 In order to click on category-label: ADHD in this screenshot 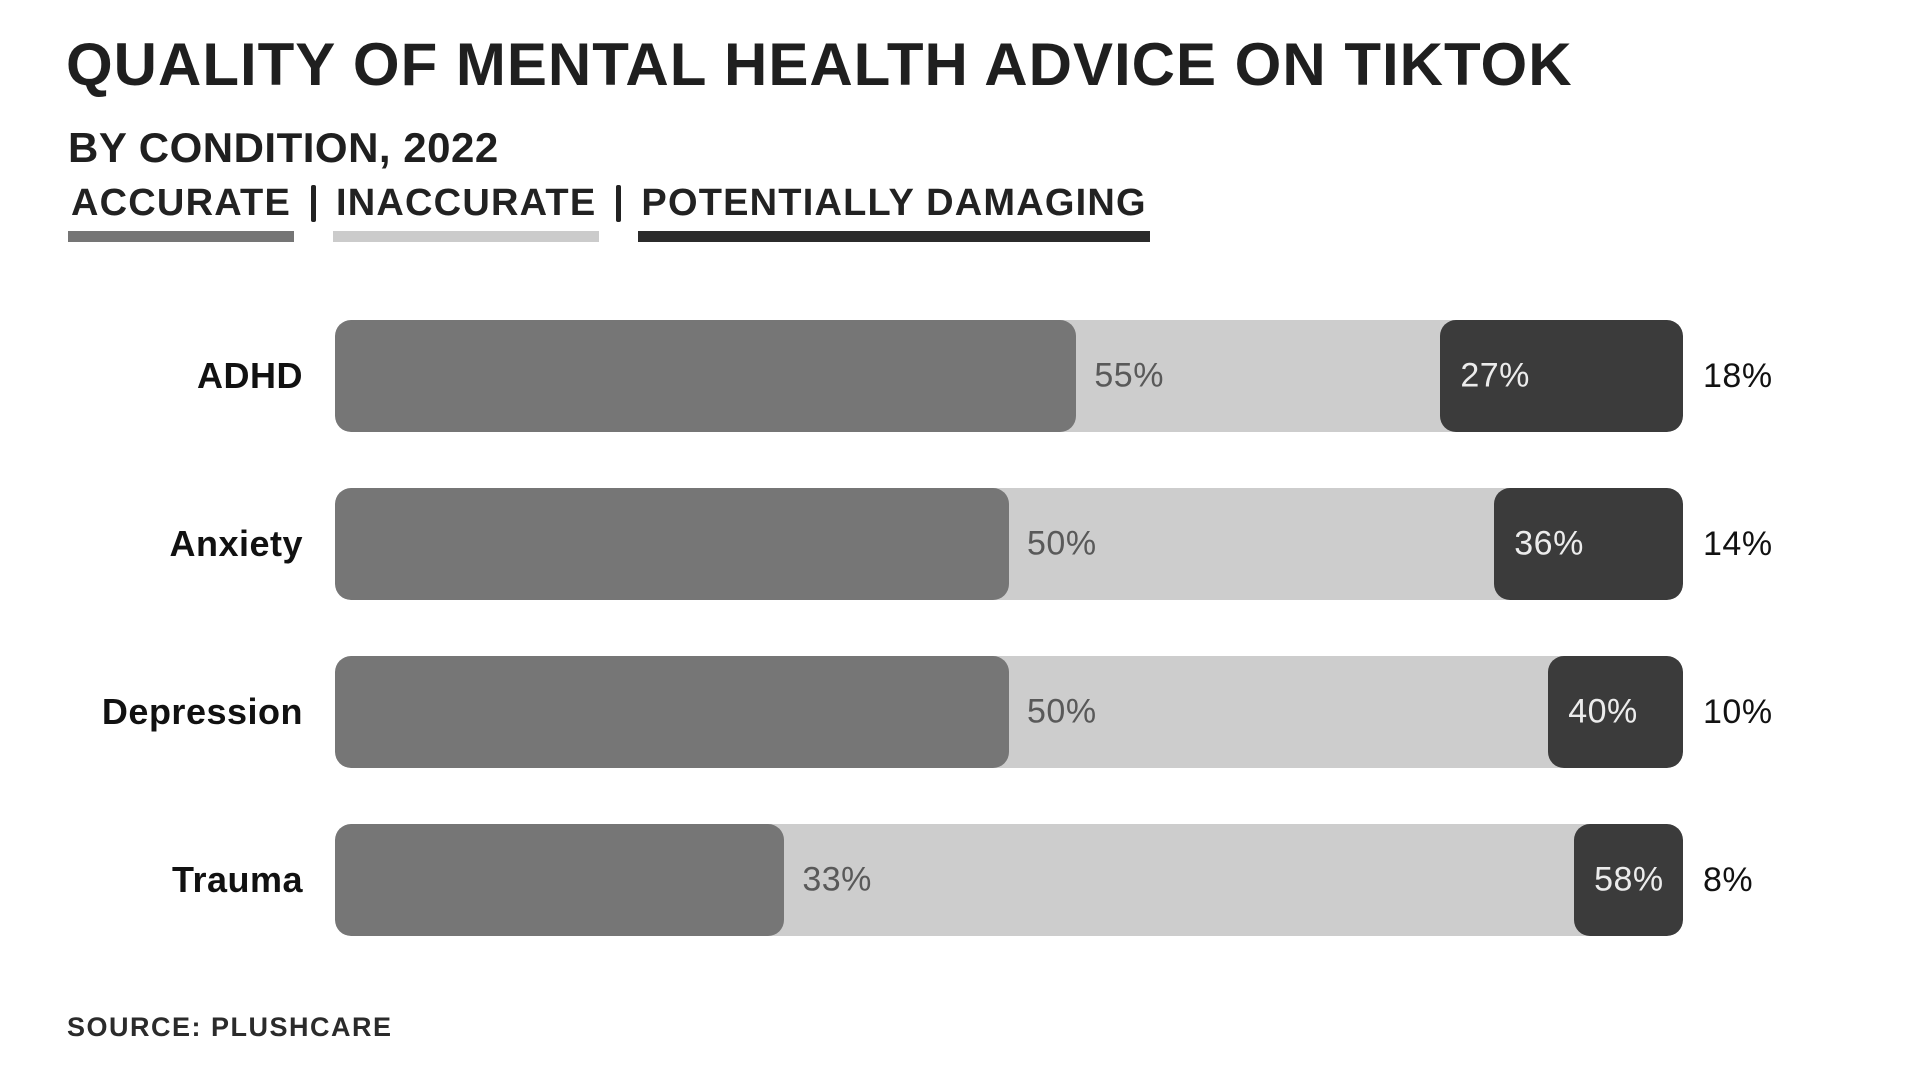, I will do `click(250, 375)`.